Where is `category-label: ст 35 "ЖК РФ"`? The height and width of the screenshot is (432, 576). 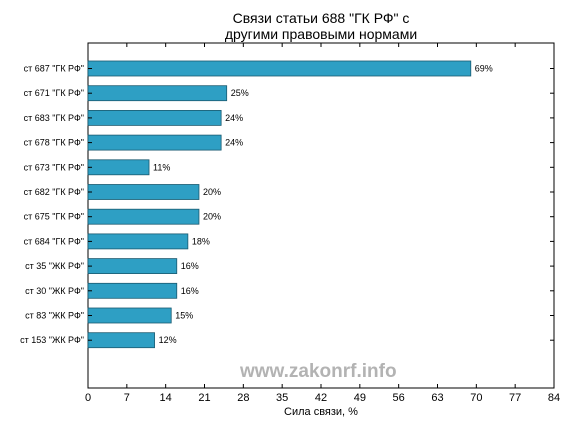
category-label: ст 35 "ЖК РФ" is located at coordinates (54, 266).